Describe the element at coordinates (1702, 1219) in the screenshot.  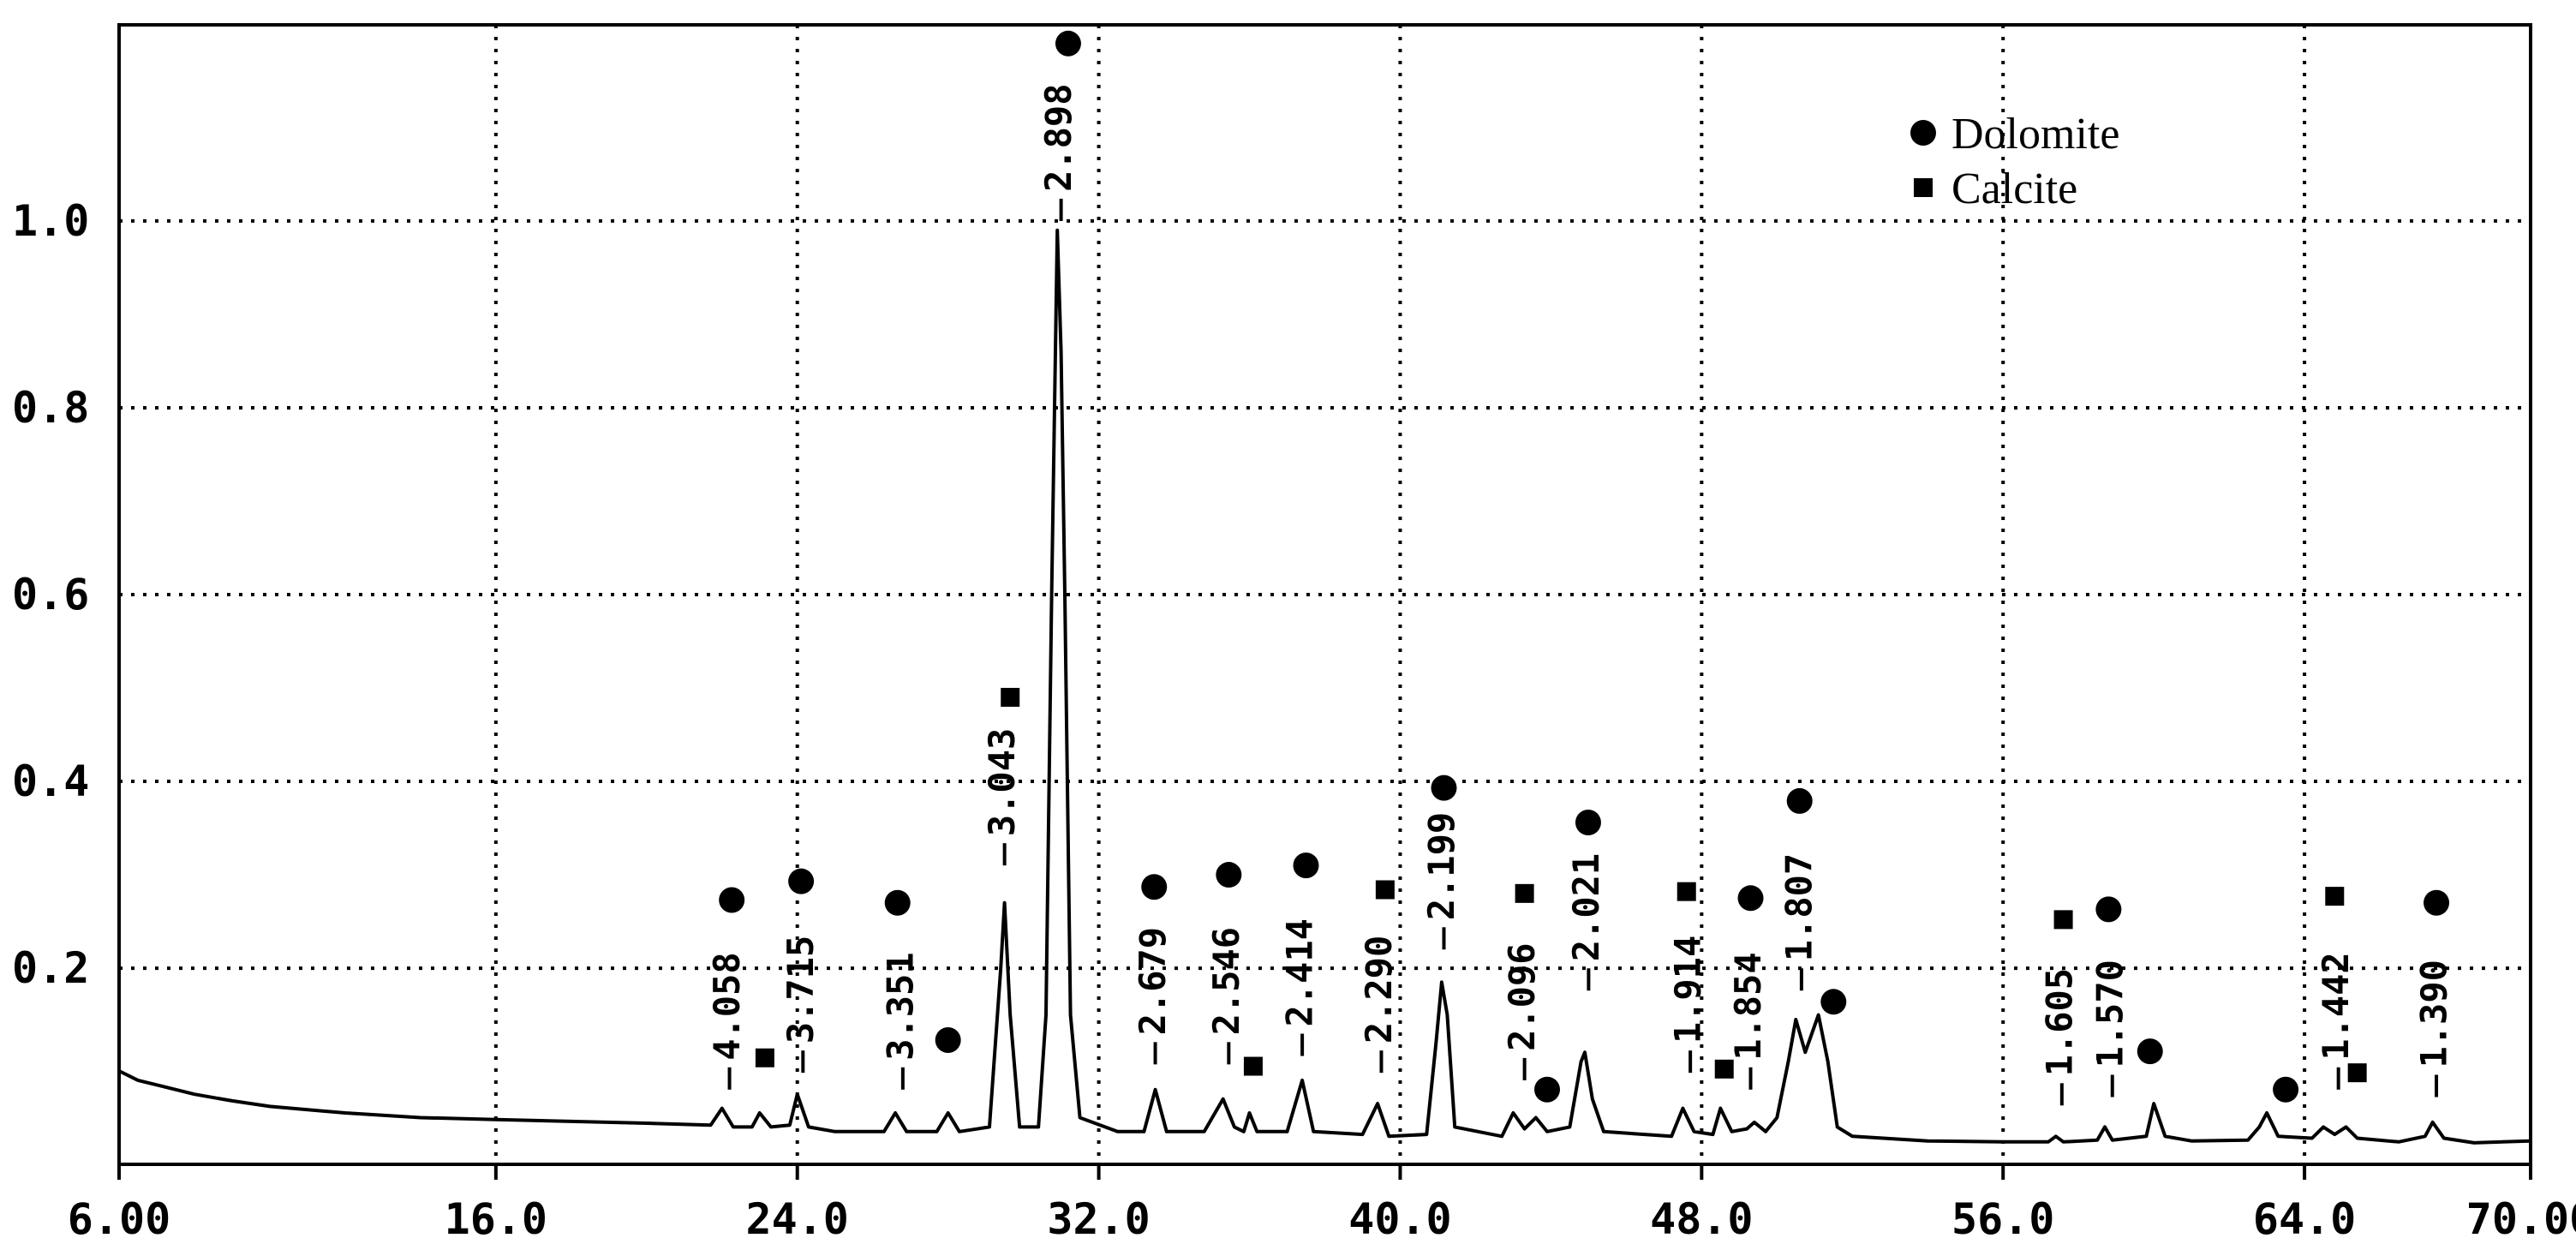
I see `x-tick-label: 48.0` at that location.